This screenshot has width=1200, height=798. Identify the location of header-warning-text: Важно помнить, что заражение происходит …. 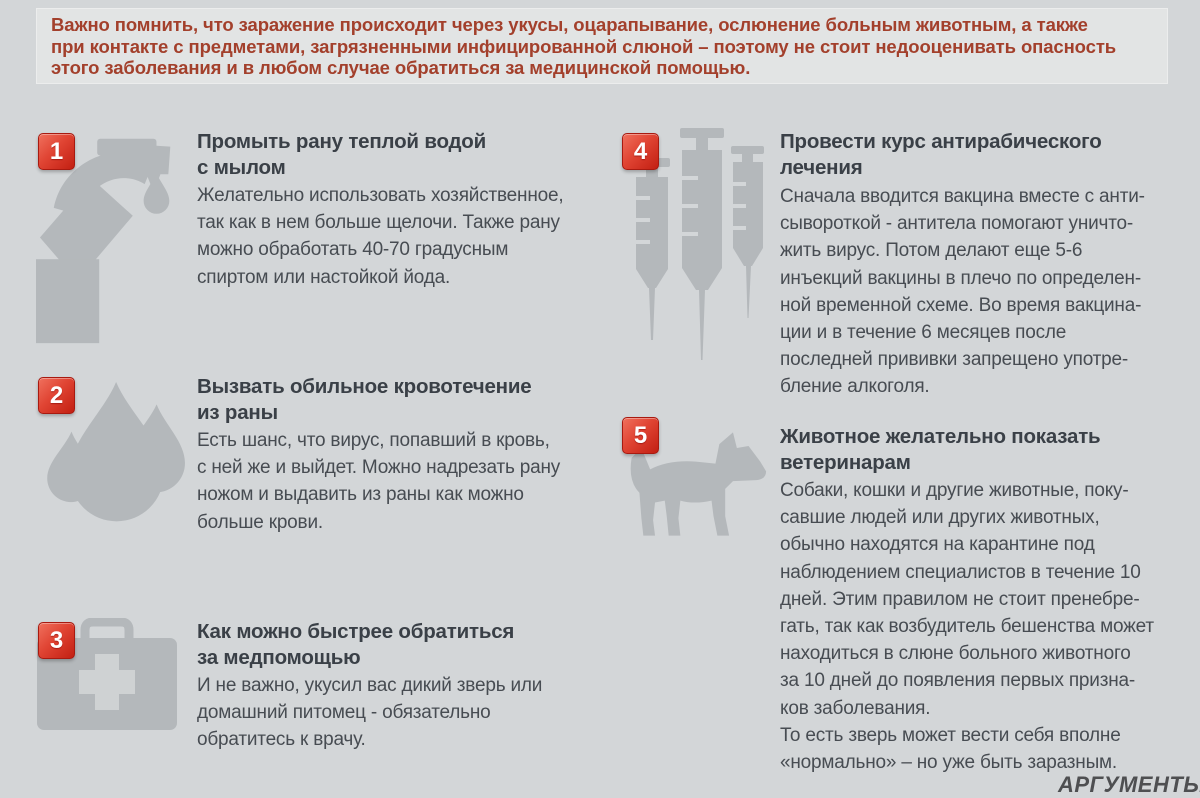
(584, 46).